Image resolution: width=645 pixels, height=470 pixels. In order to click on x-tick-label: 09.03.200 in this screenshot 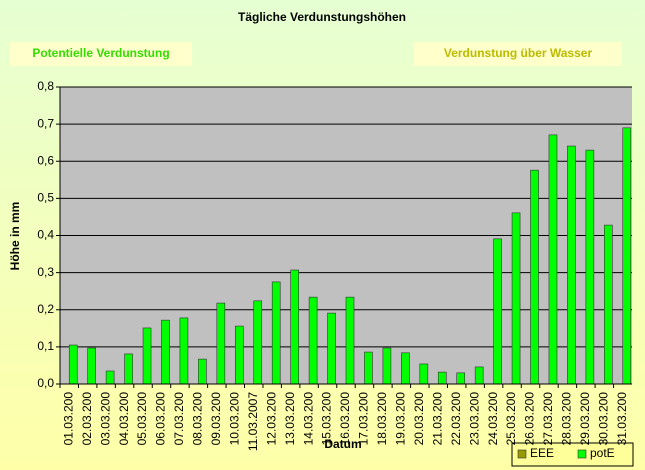, I will do `click(216, 419)`.